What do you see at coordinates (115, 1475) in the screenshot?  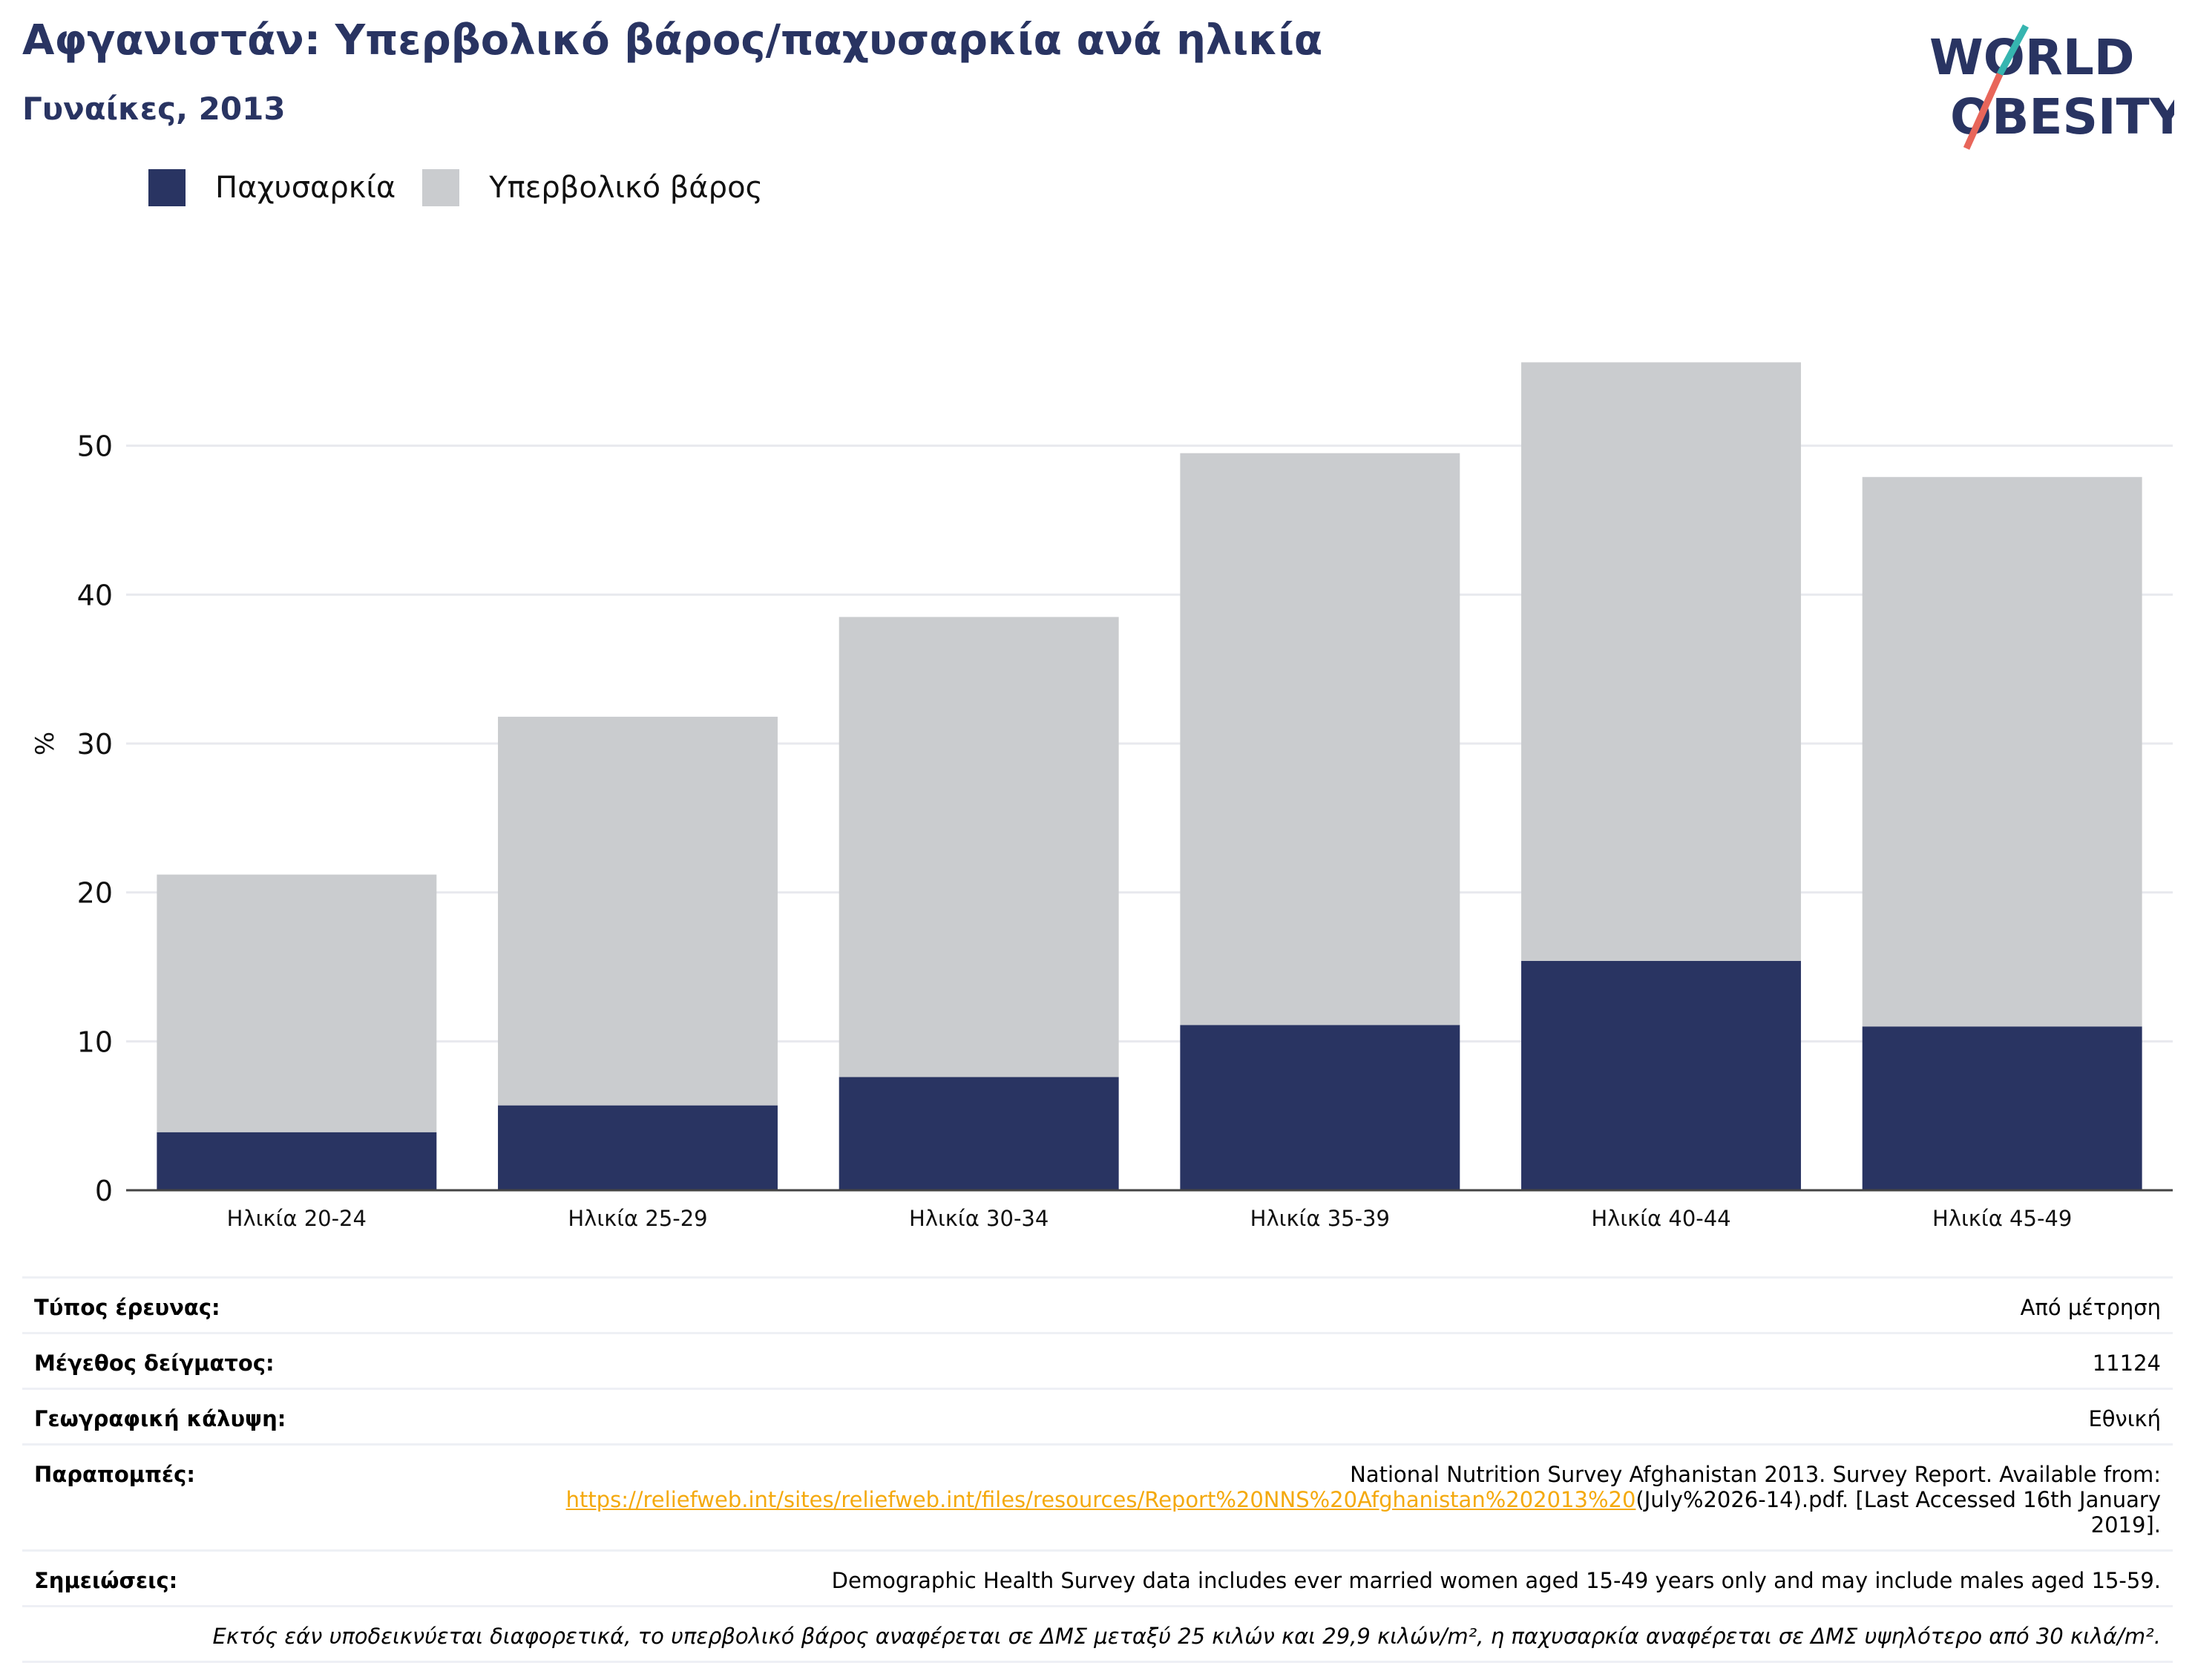 I see `references-label: Παραπομπές:` at bounding box center [115, 1475].